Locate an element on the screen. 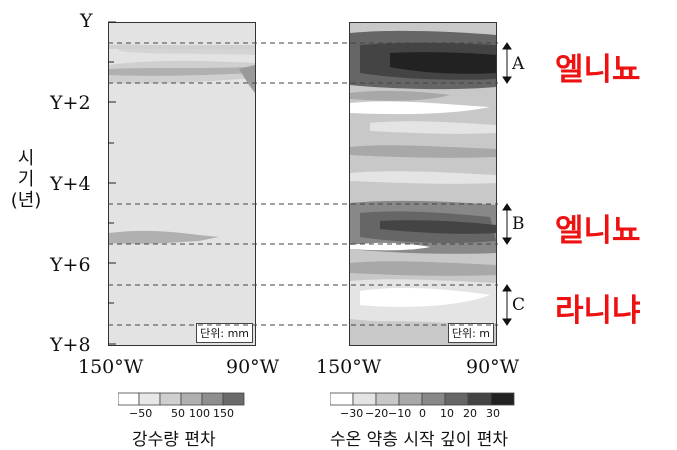  thermocline-legend is located at coordinates (425, 399).